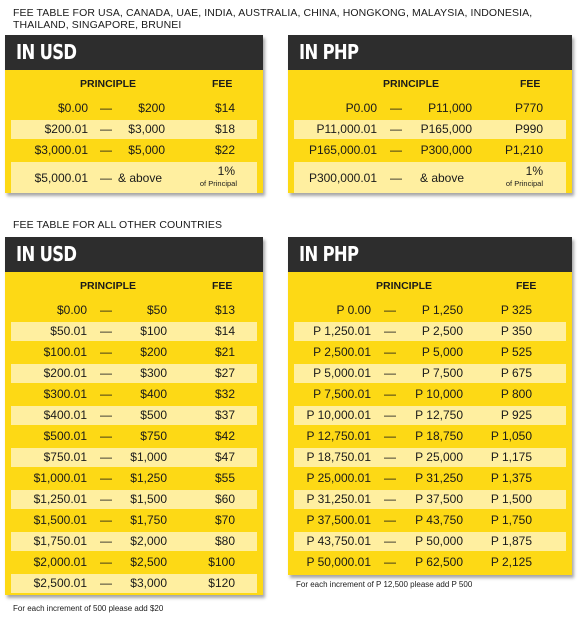 The image size is (582, 624). I want to click on range-from: $5,000.01, so click(61, 178).